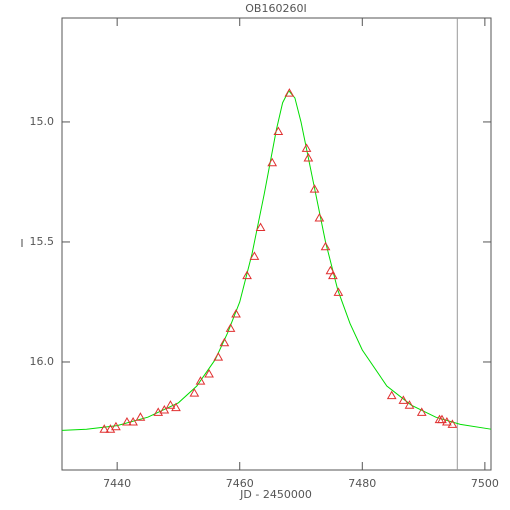 The width and height of the screenshot is (510, 510). What do you see at coordinates (275, 8) in the screenshot?
I see `chart-title: OB160260I` at bounding box center [275, 8].